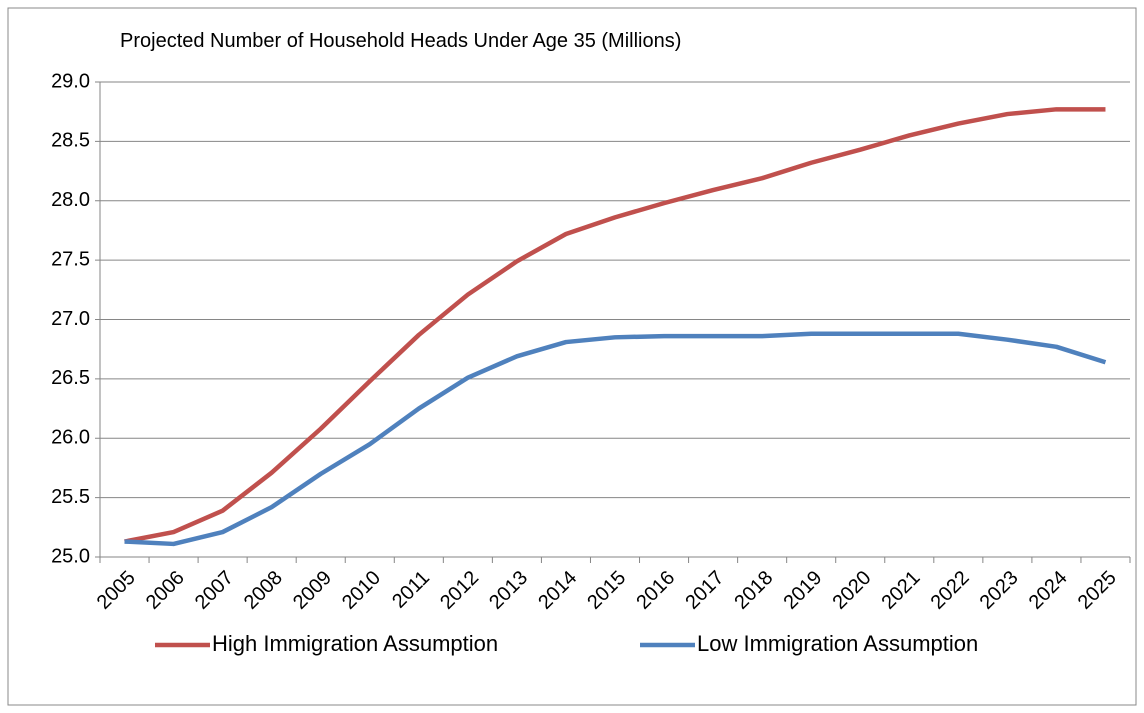 The height and width of the screenshot is (713, 1144). What do you see at coordinates (70, 497) in the screenshot?
I see `y-tick-label: 25.5` at bounding box center [70, 497].